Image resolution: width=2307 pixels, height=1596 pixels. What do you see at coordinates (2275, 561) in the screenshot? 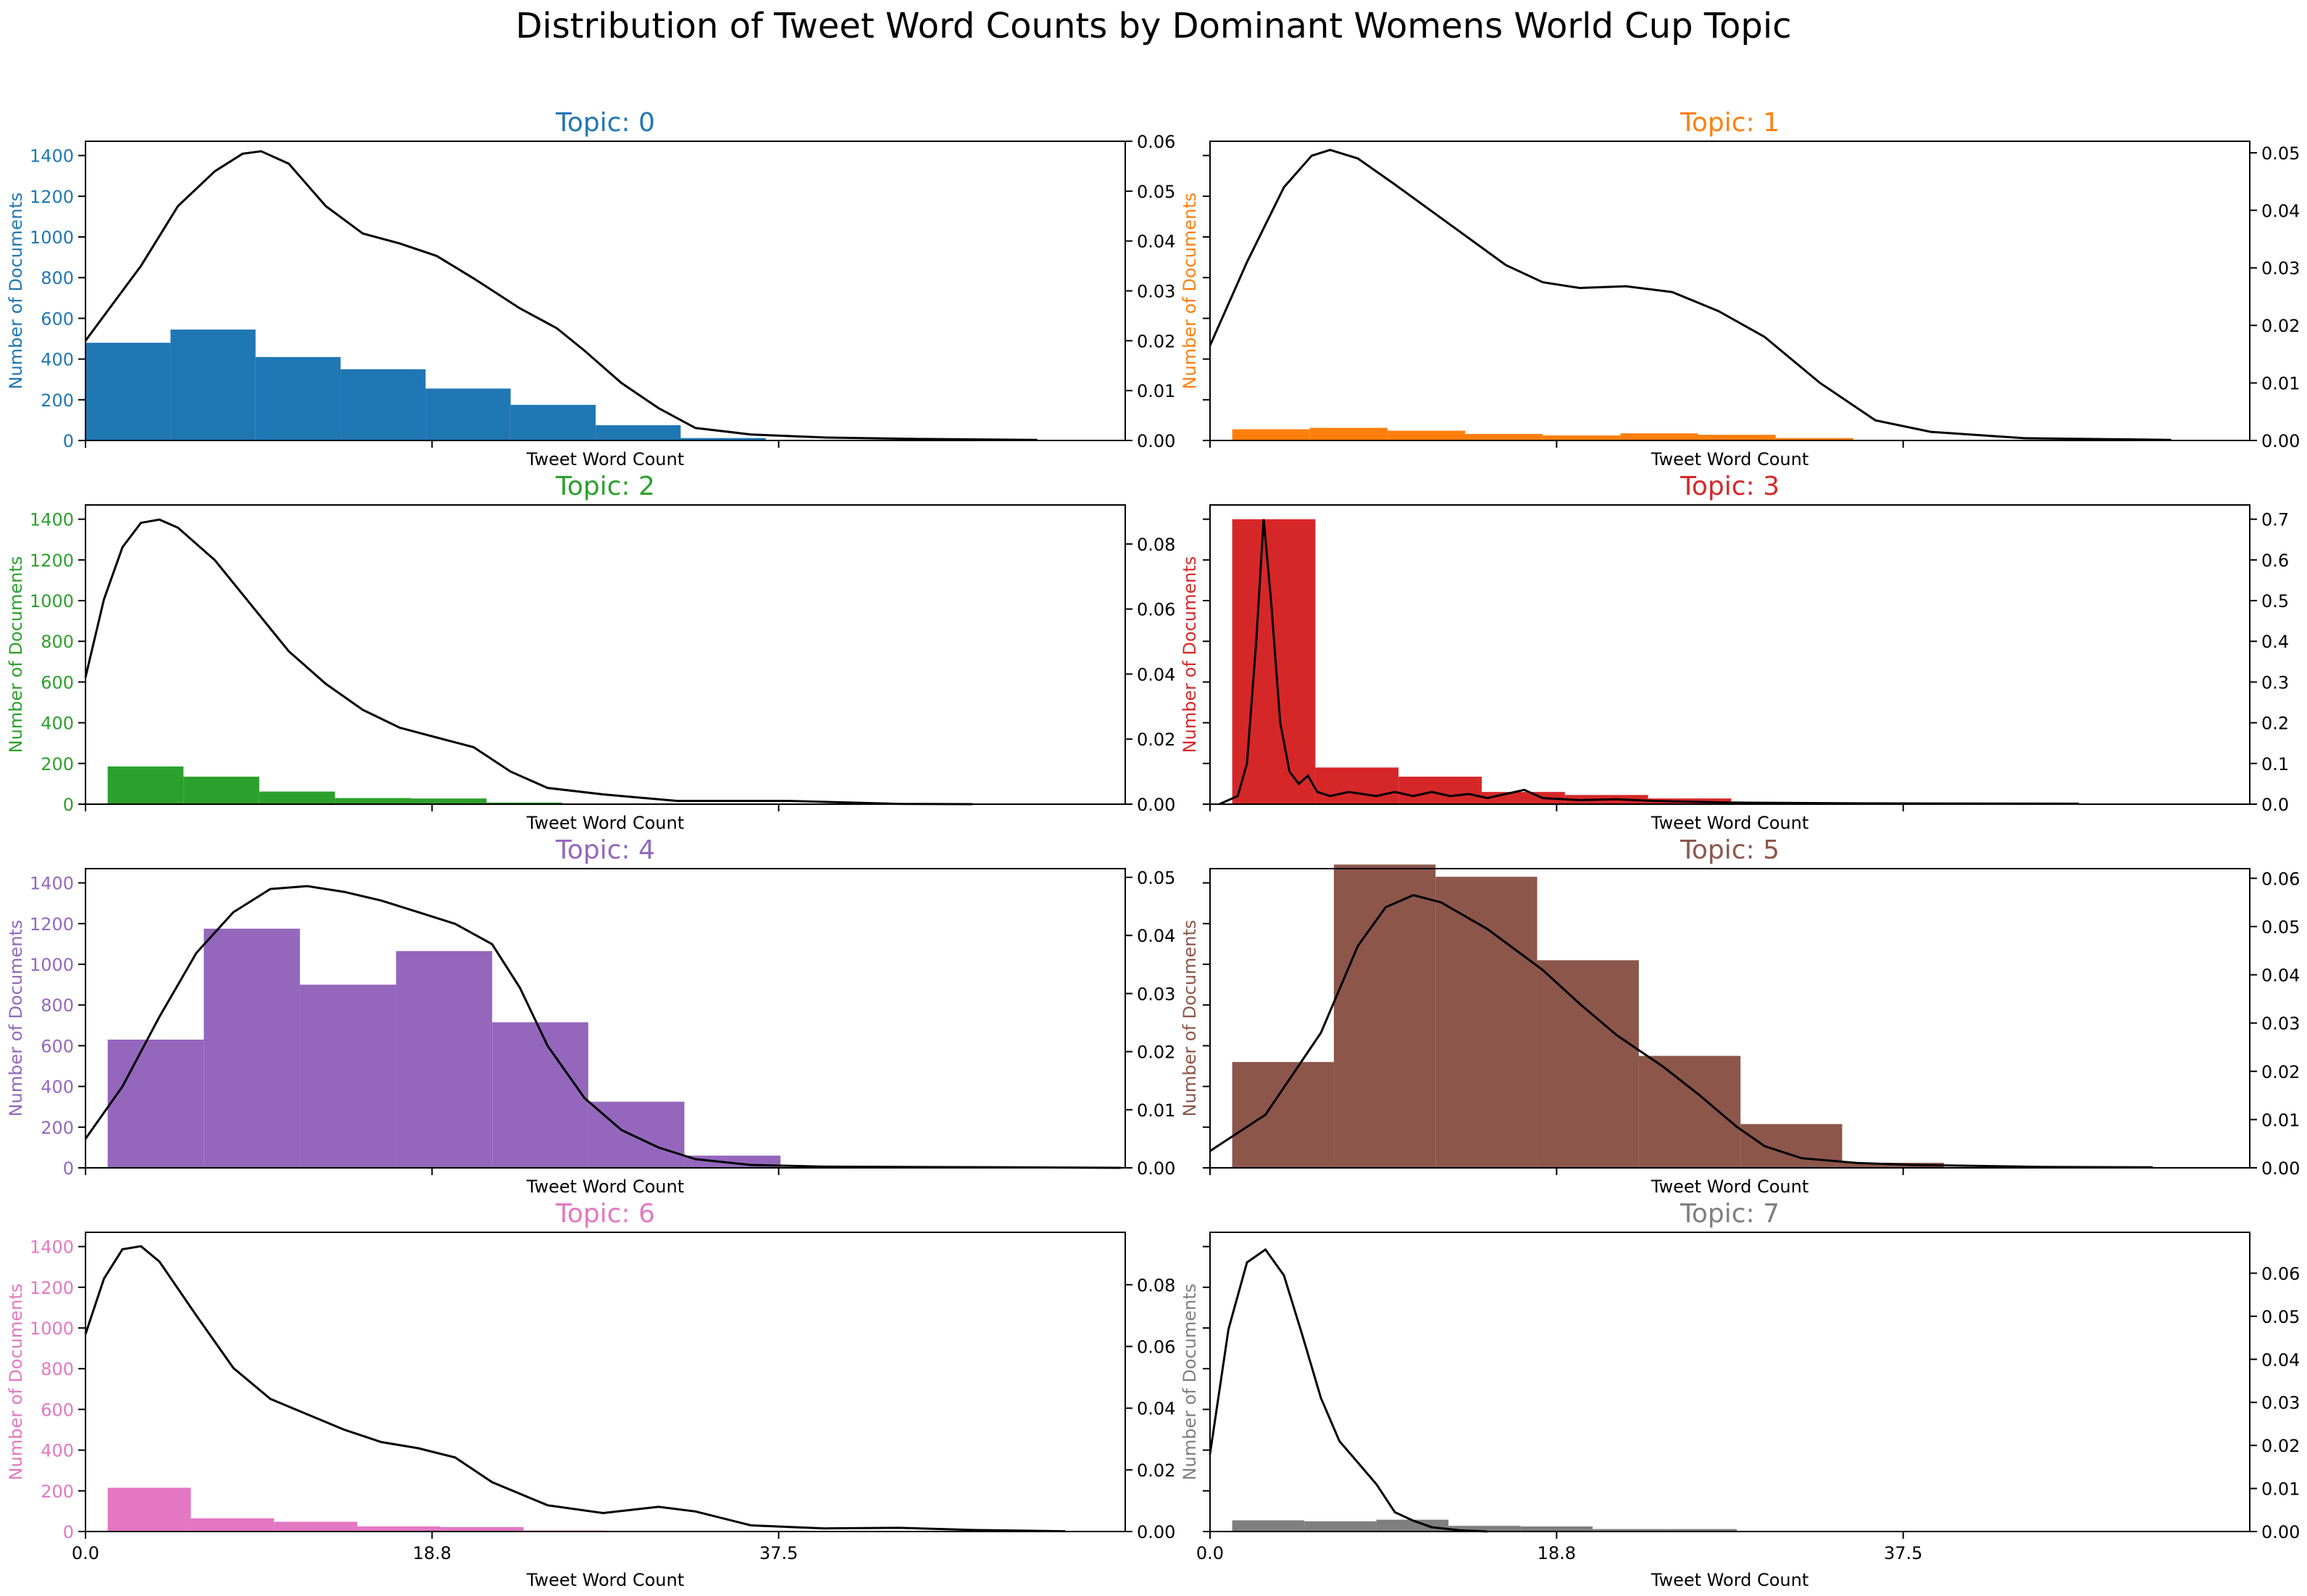
I see `right-y-tick-label: 0.6` at bounding box center [2275, 561].